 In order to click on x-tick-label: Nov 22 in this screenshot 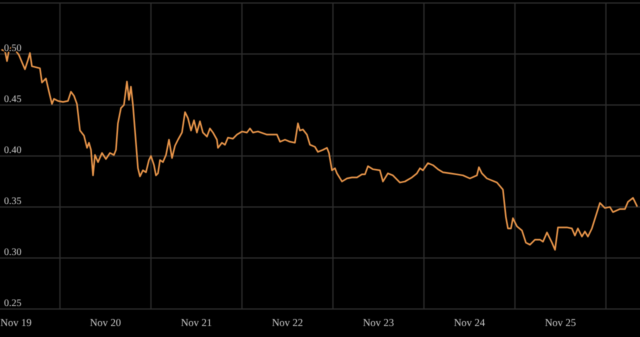, I will do `click(288, 323)`.